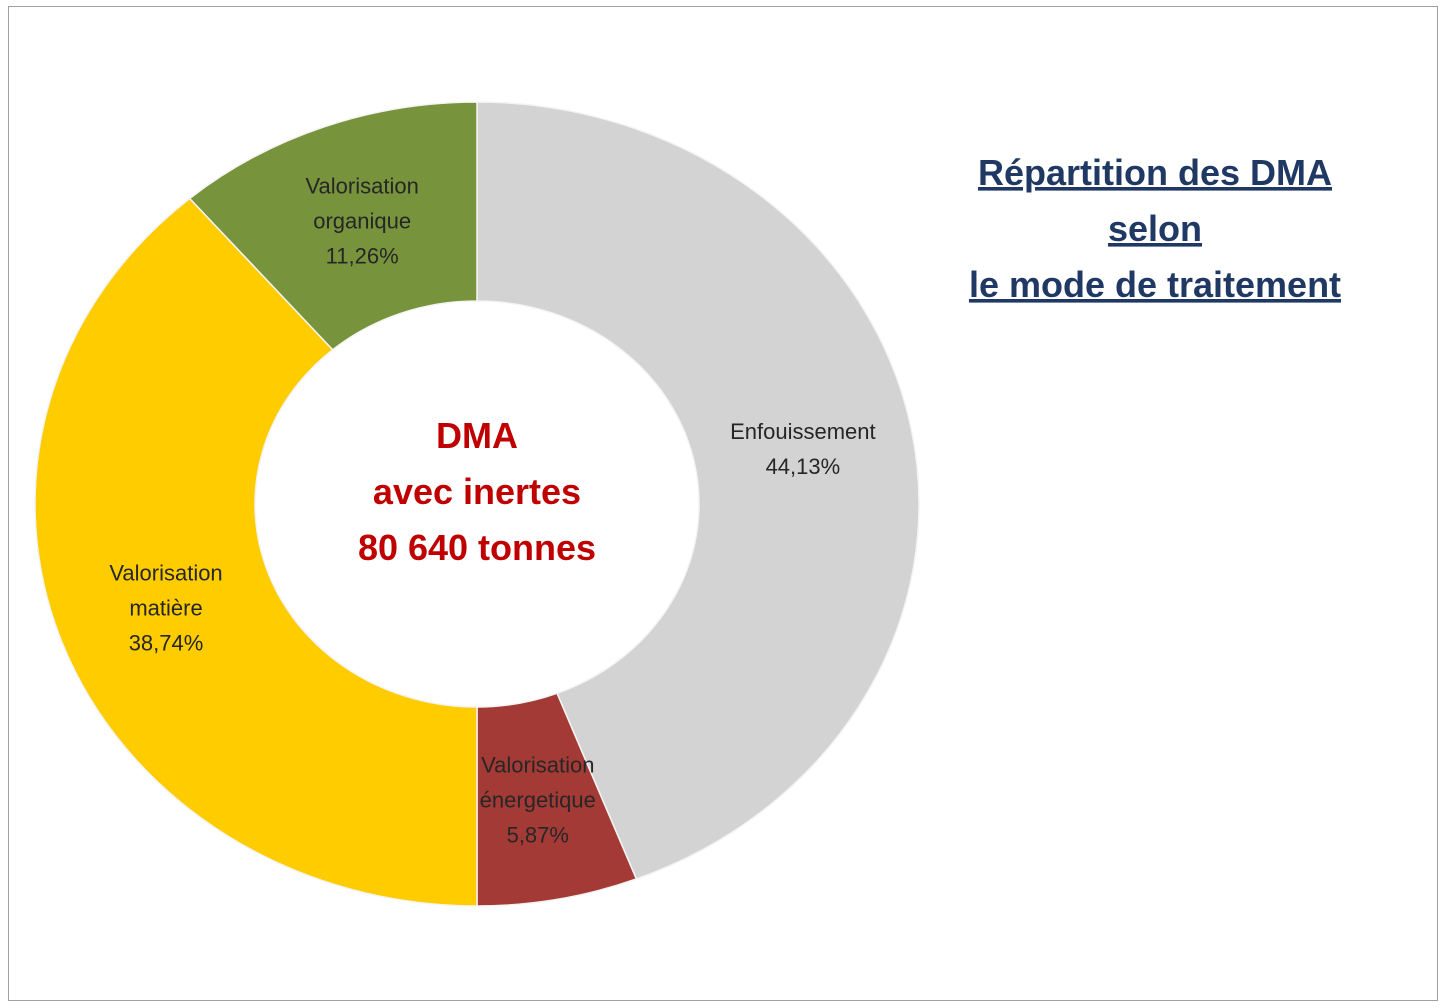  What do you see at coordinates (1155, 284) in the screenshot?
I see `chart-title: le mode de traitement` at bounding box center [1155, 284].